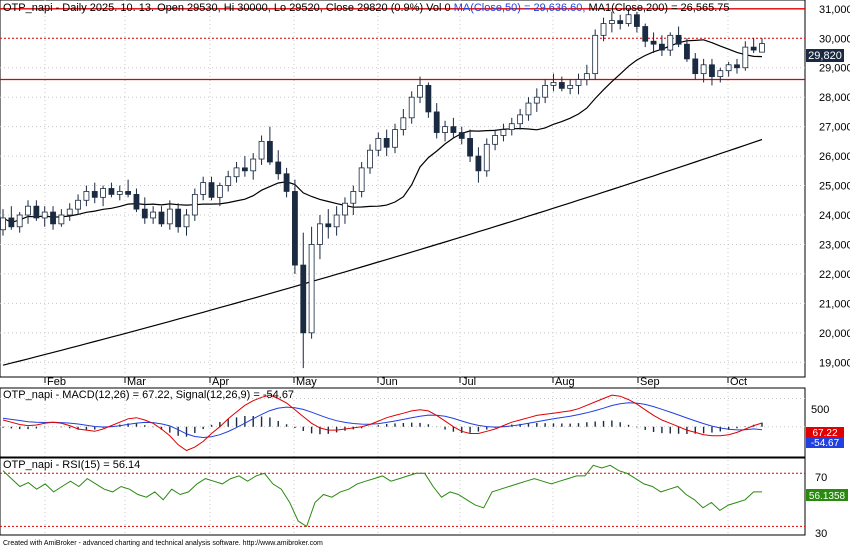 The width and height of the screenshot is (850, 552). Describe the element at coordinates (834, 334) in the screenshot. I see `price-tick-label: 20,000` at that location.